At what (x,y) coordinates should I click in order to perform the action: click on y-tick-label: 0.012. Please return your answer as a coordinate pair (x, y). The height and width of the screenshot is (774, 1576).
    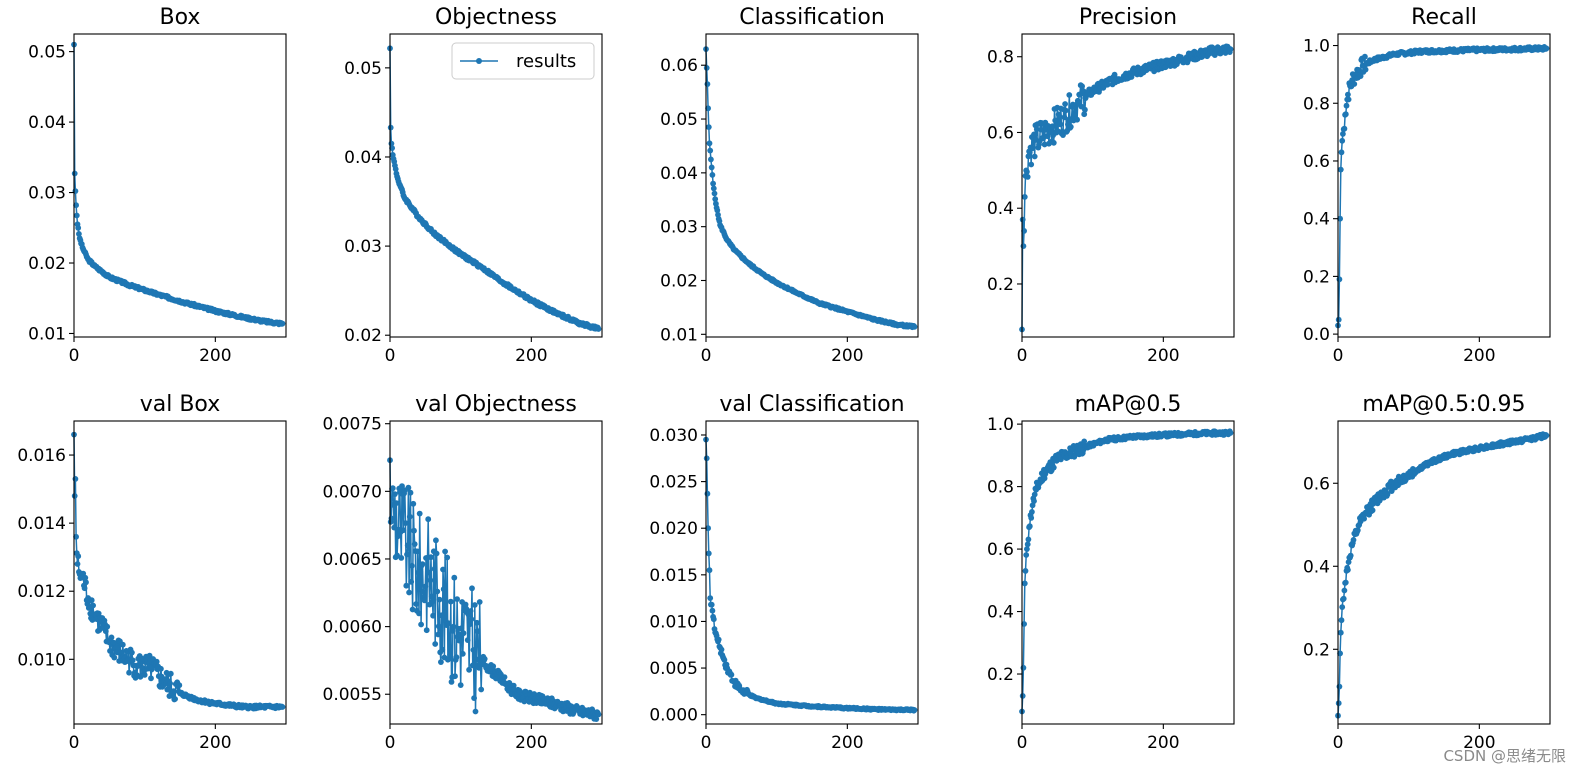
    Looking at the image, I should click on (41, 592).